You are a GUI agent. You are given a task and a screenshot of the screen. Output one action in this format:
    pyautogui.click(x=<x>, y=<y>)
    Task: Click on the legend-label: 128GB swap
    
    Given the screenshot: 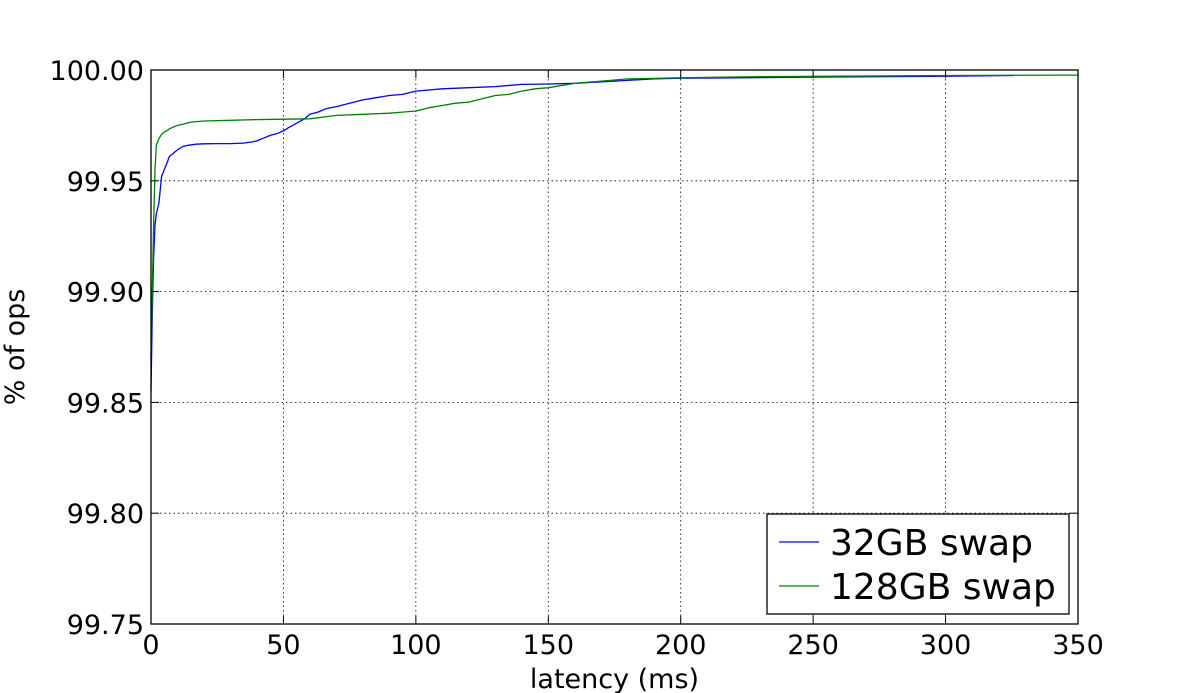 What is the action you would take?
    pyautogui.click(x=943, y=587)
    